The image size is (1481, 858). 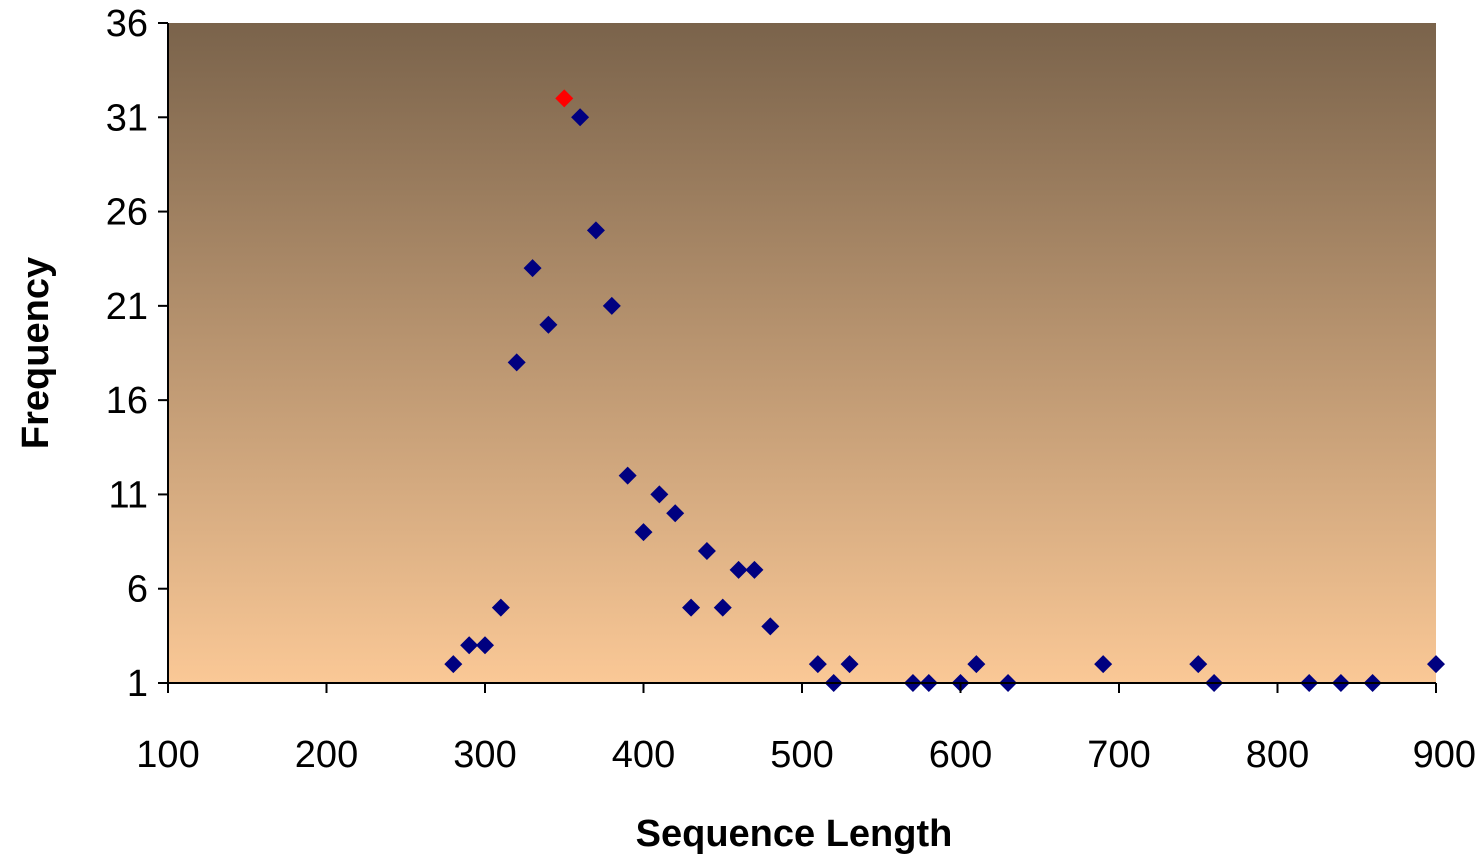 I want to click on x-axis-ticks: 100 200 300 400 500 600 700 800 900, so click(x=806, y=729).